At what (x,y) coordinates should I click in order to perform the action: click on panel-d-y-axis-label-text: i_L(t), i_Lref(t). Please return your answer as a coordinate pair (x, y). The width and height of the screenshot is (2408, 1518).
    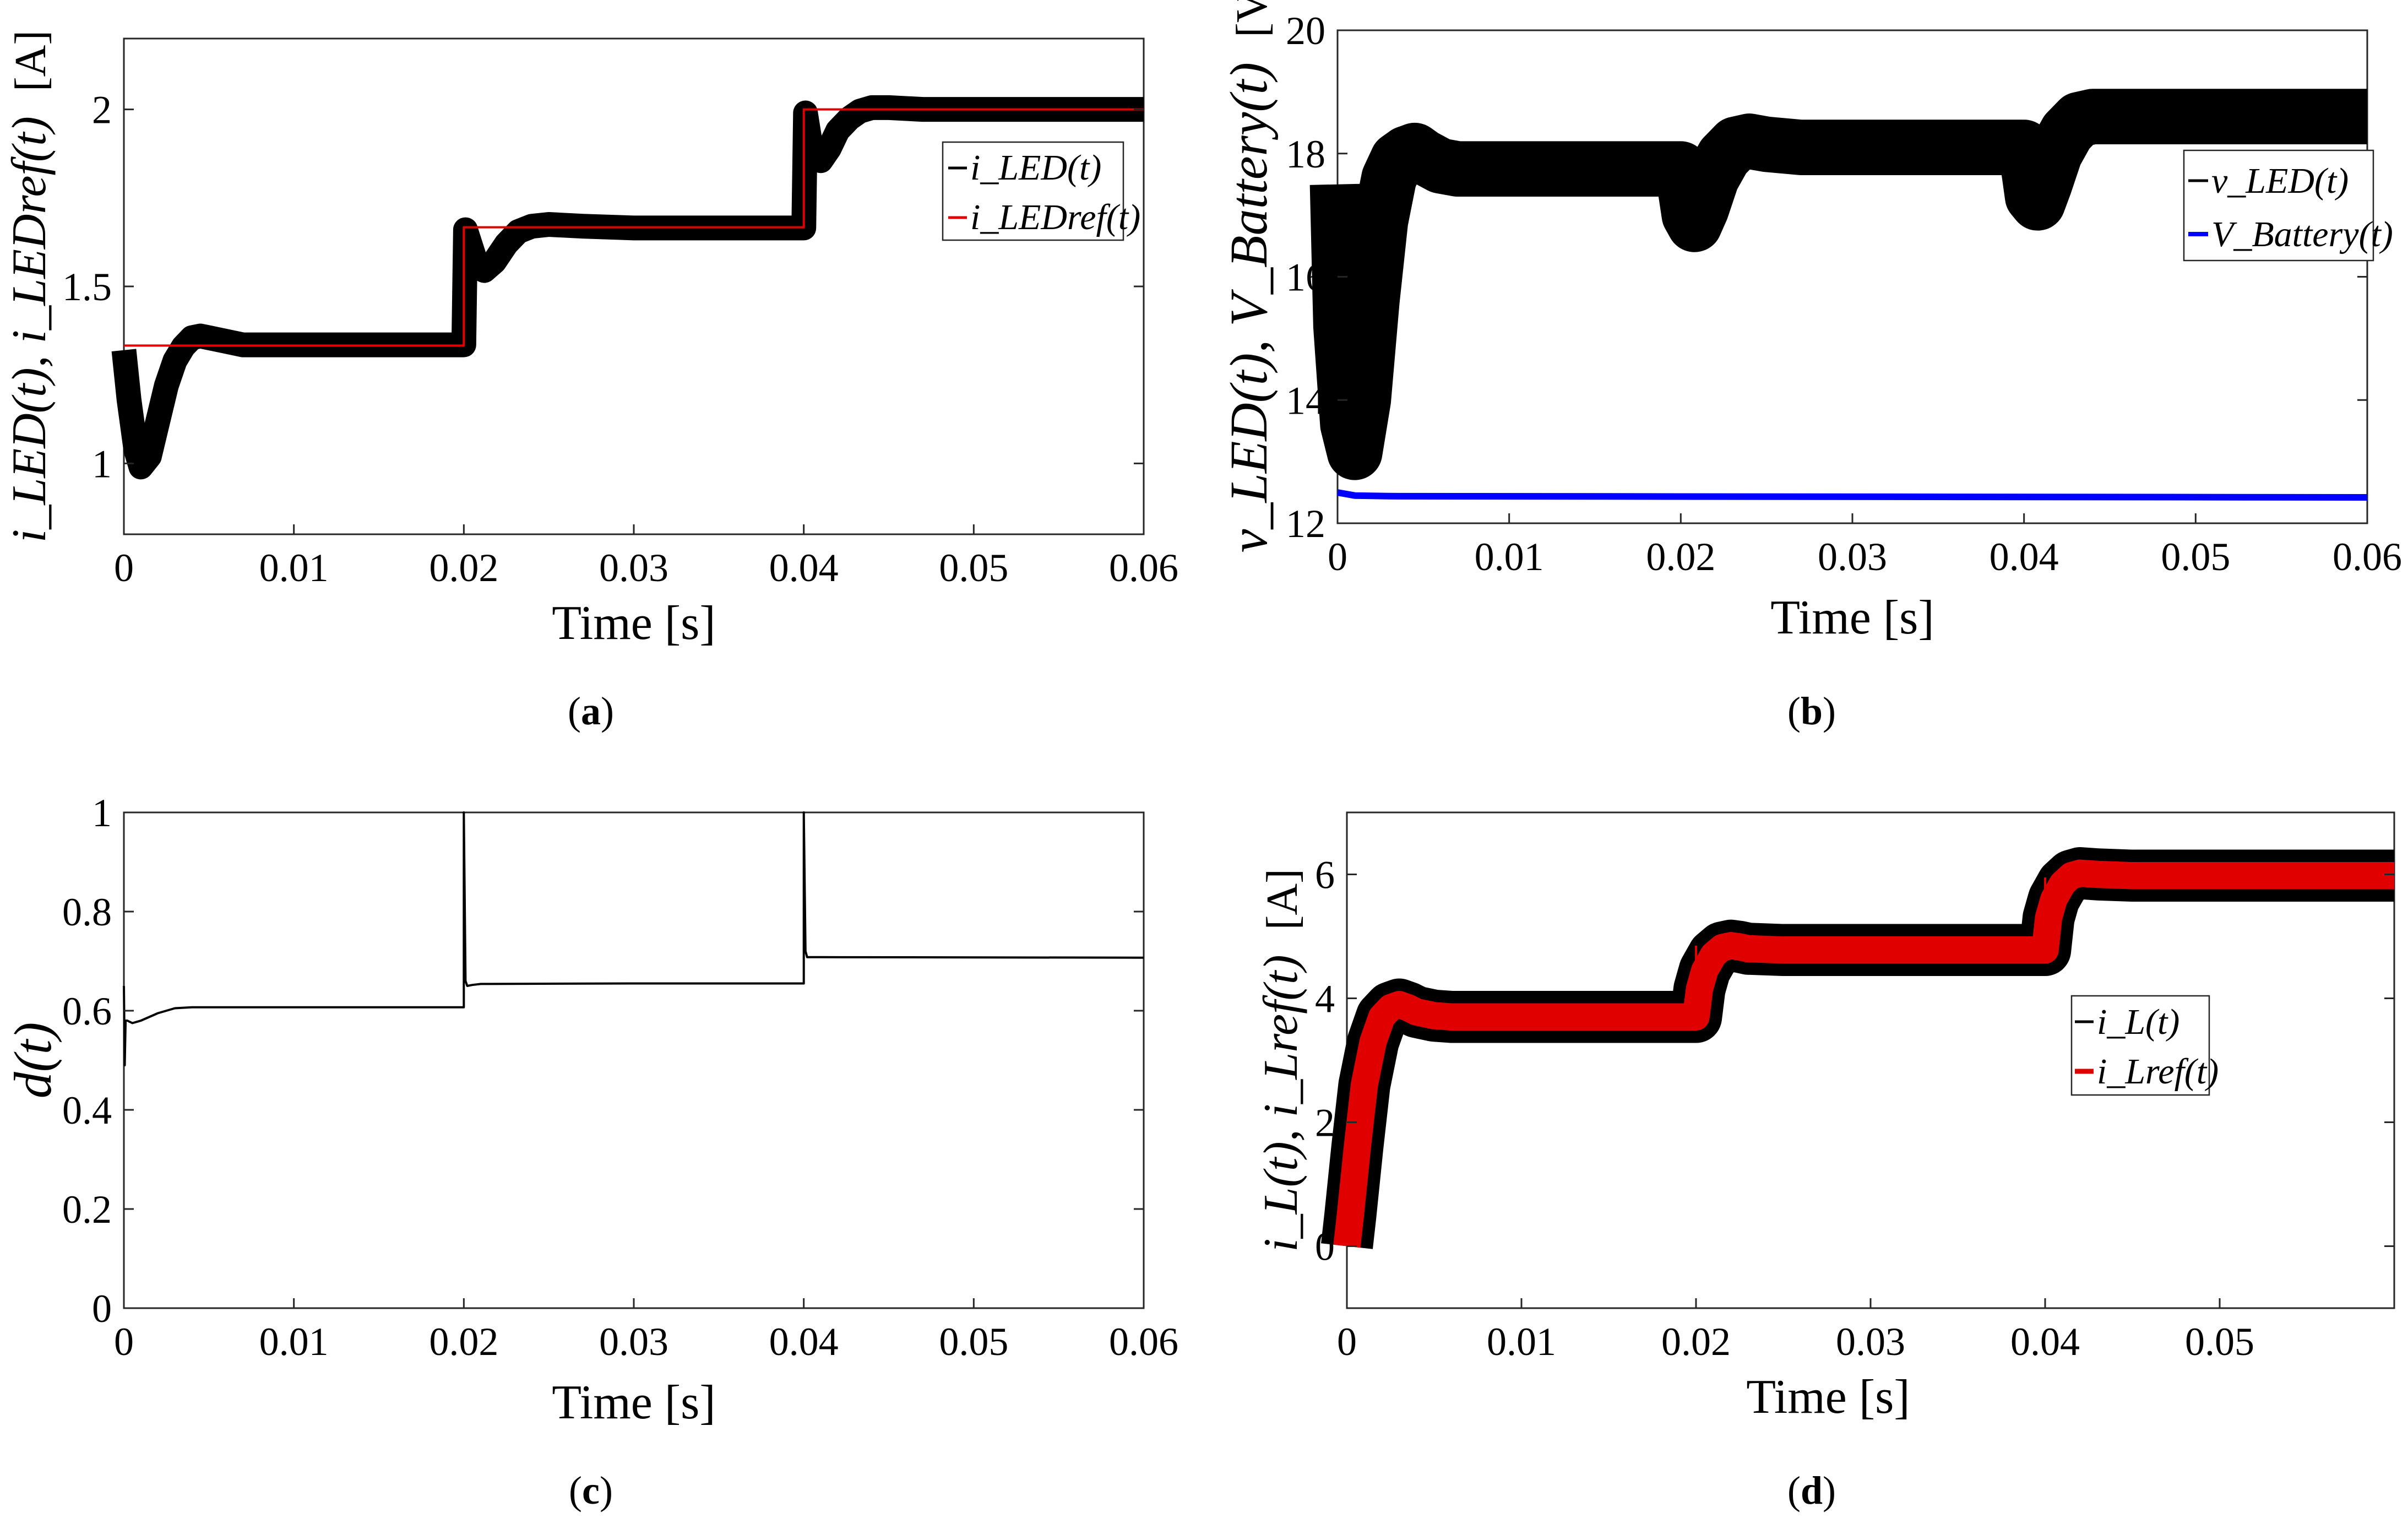
    Looking at the image, I should click on (1281, 1103).